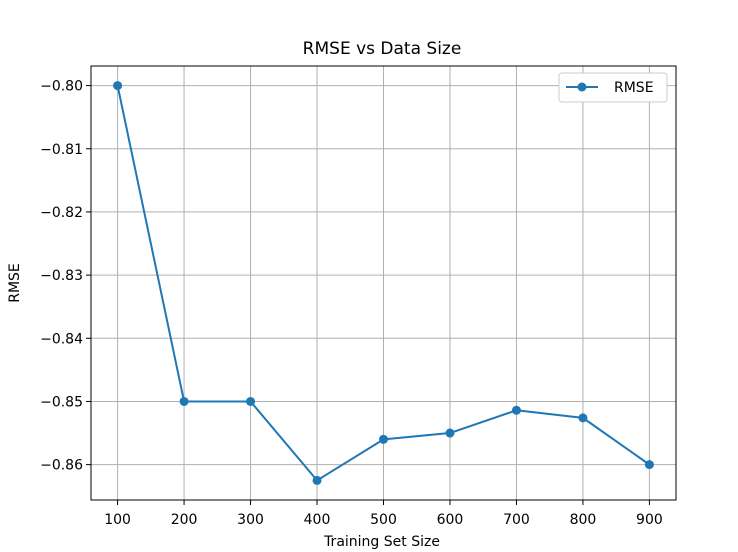 The height and width of the screenshot is (552, 738). I want to click on chart-title: RMSE vs Data Size, so click(382, 49).